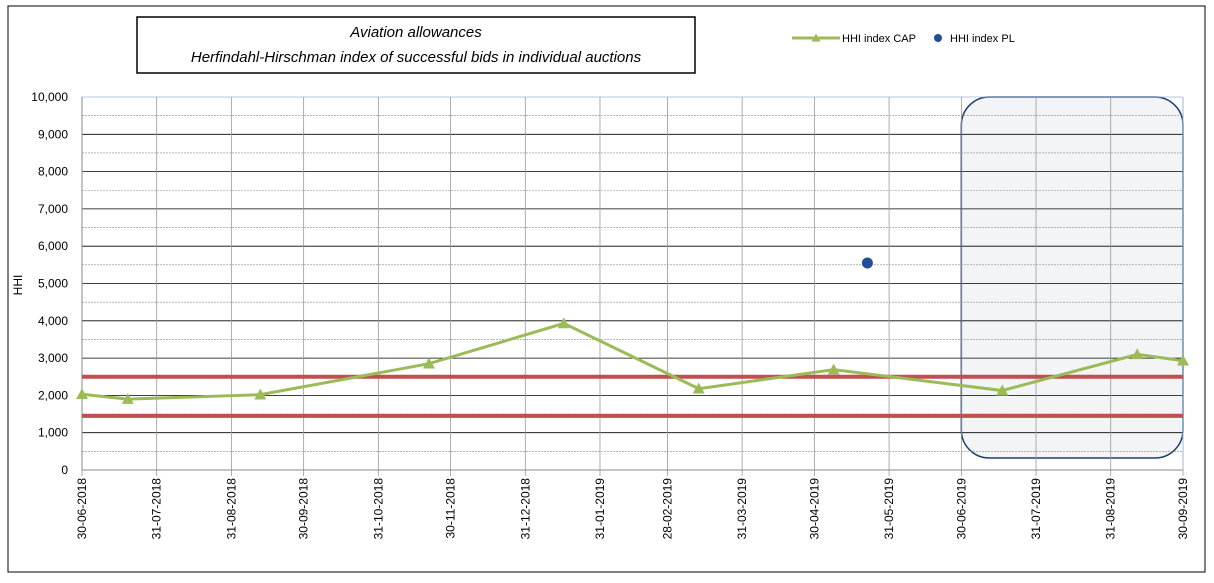 Image resolution: width=1214 pixels, height=583 pixels. Describe the element at coordinates (632, 361) in the screenshot. I see `series-line` at that location.